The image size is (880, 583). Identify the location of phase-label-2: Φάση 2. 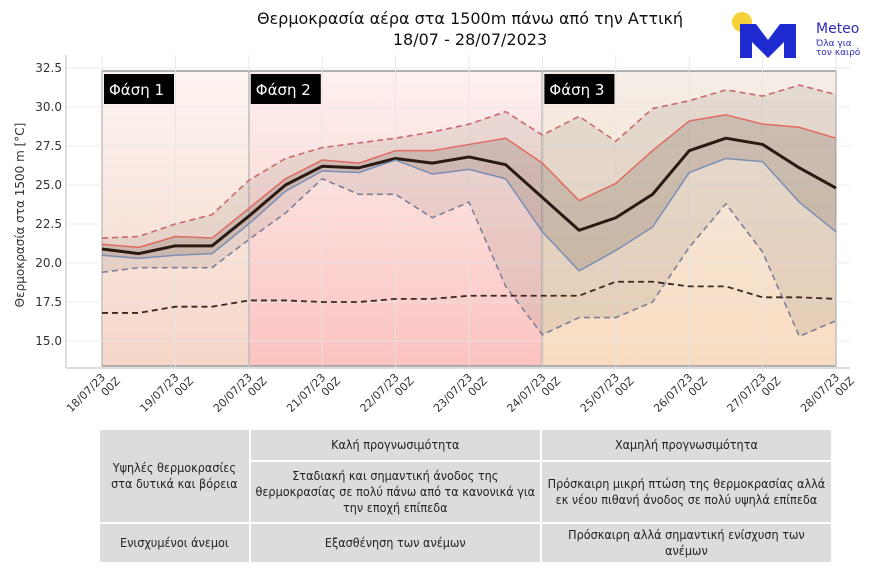
(283, 90).